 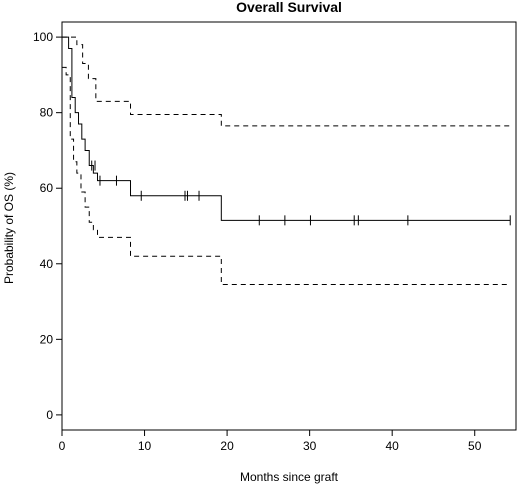 What do you see at coordinates (49, 415) in the screenshot?
I see `y-tick-label: 0` at bounding box center [49, 415].